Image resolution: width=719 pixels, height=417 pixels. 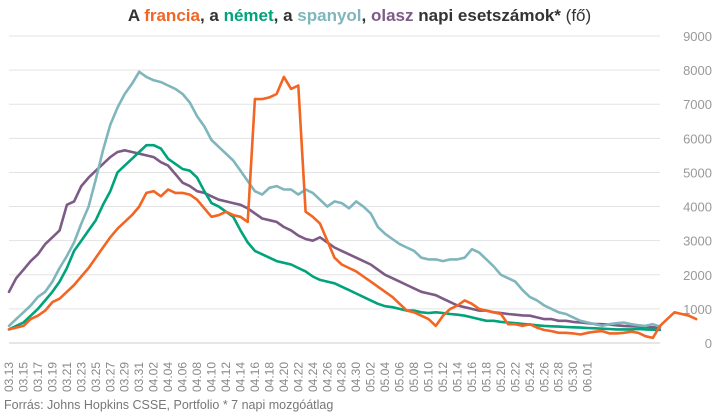 I want to click on x-tick-label: 05.26, so click(x=544, y=377).